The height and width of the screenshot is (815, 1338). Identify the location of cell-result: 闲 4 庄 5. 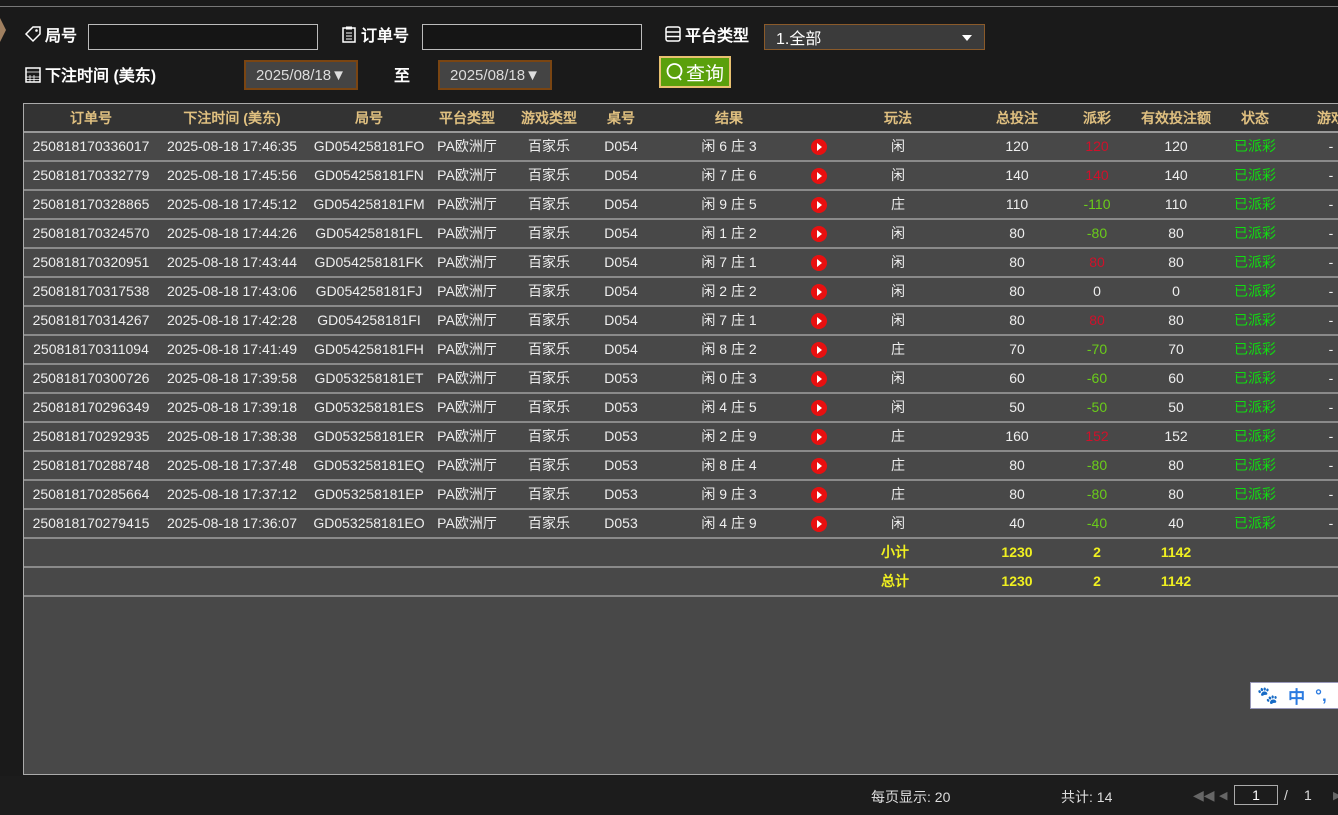
(729, 407).